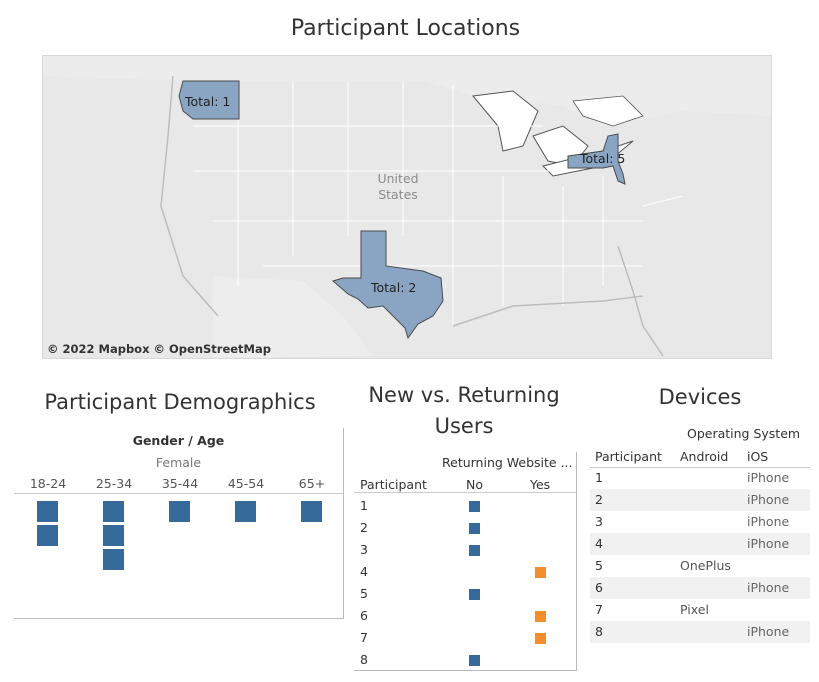 The width and height of the screenshot is (819, 682). What do you see at coordinates (464, 426) in the screenshot?
I see `returning-title-line2: Users` at bounding box center [464, 426].